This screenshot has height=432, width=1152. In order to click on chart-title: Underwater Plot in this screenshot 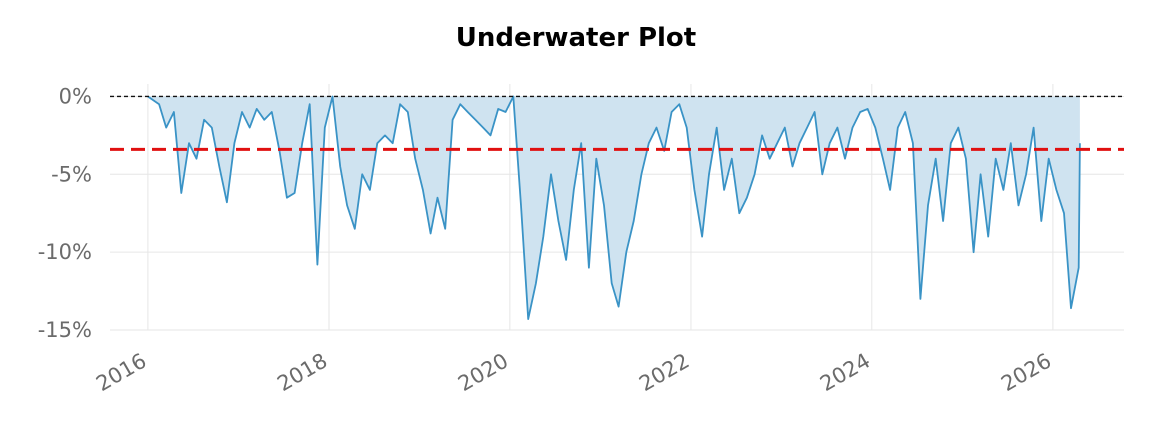, I will do `click(576, 38)`.